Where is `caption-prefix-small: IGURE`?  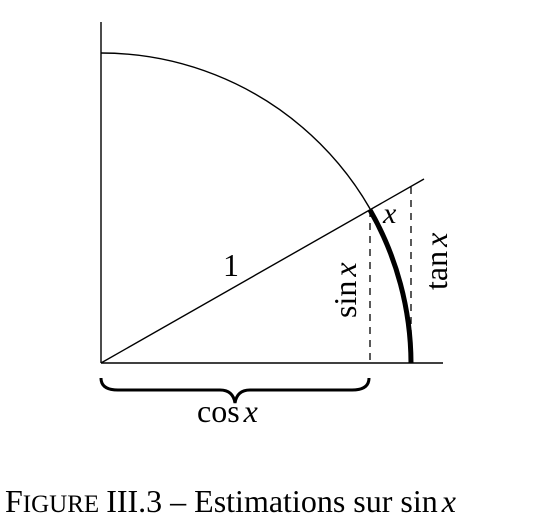 caption-prefix-small: IGURE is located at coordinates (61, 504).